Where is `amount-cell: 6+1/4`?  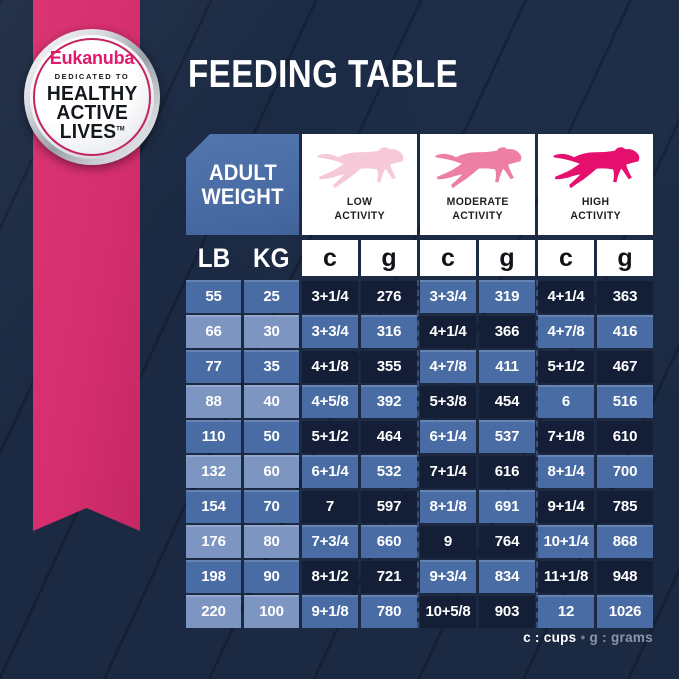
amount-cell: 6+1/4 is located at coordinates (448, 436).